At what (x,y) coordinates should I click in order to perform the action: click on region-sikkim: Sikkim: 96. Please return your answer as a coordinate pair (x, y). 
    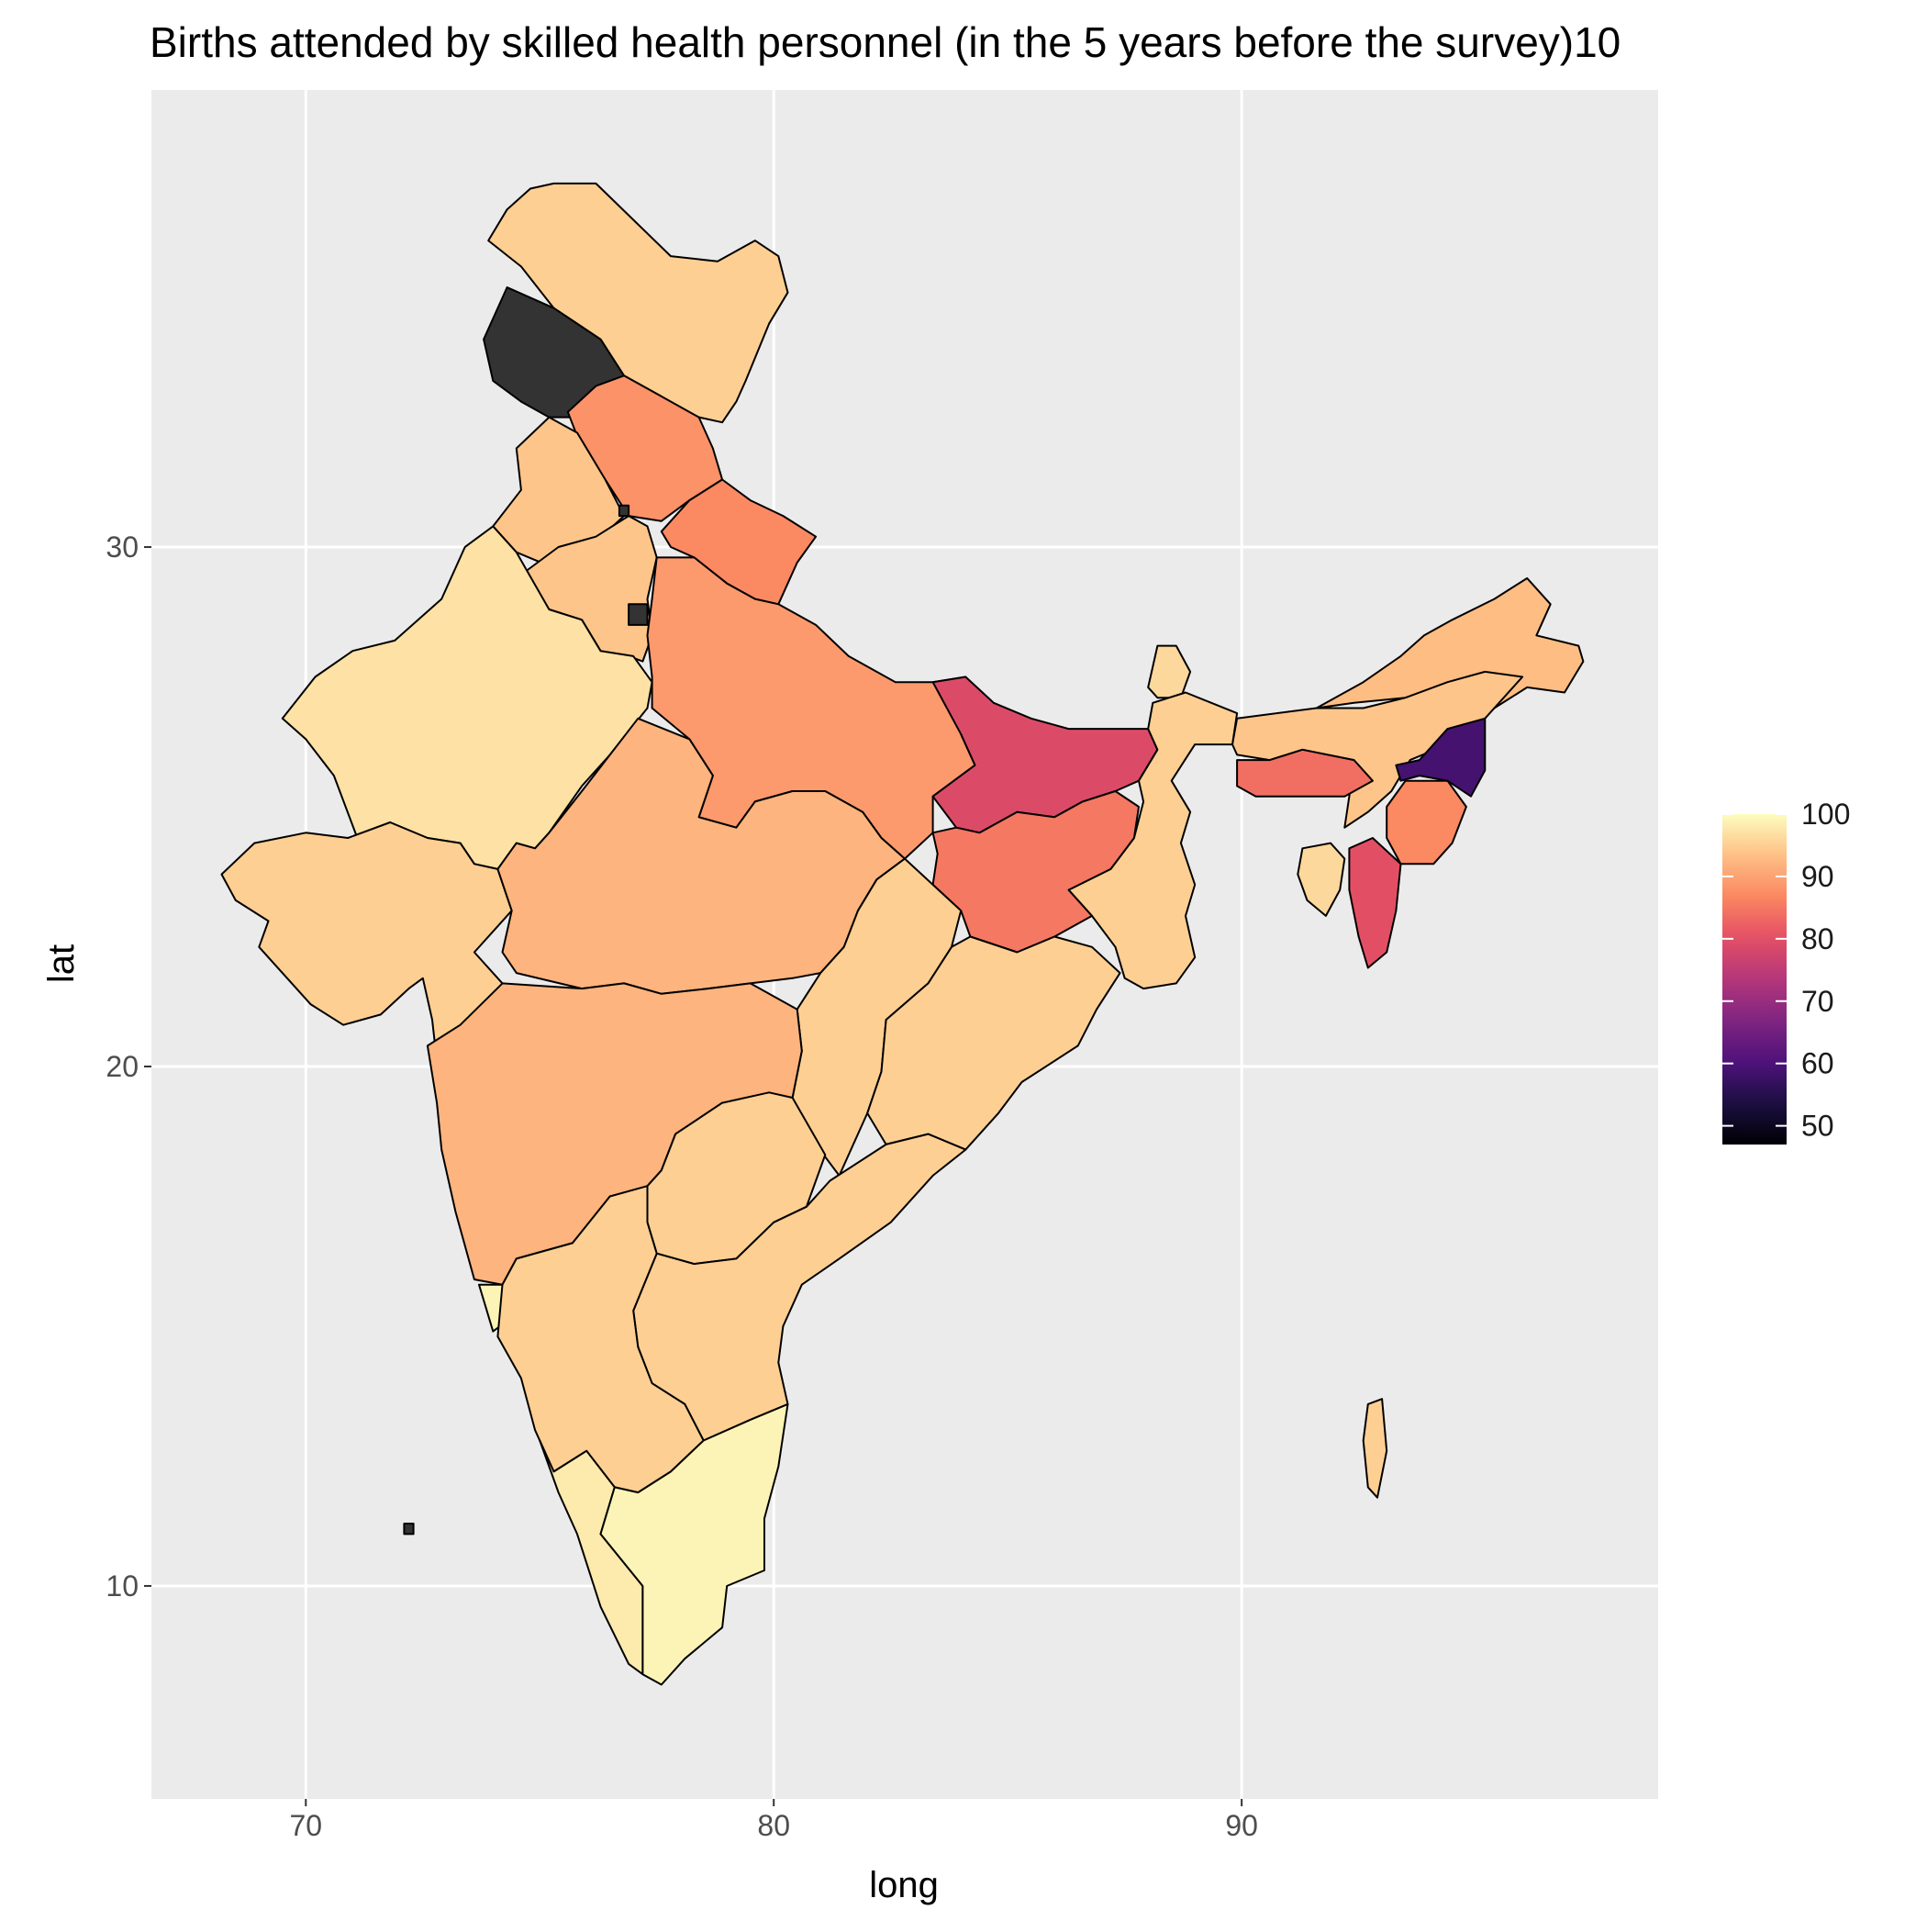
    Looking at the image, I should click on (1169, 671).